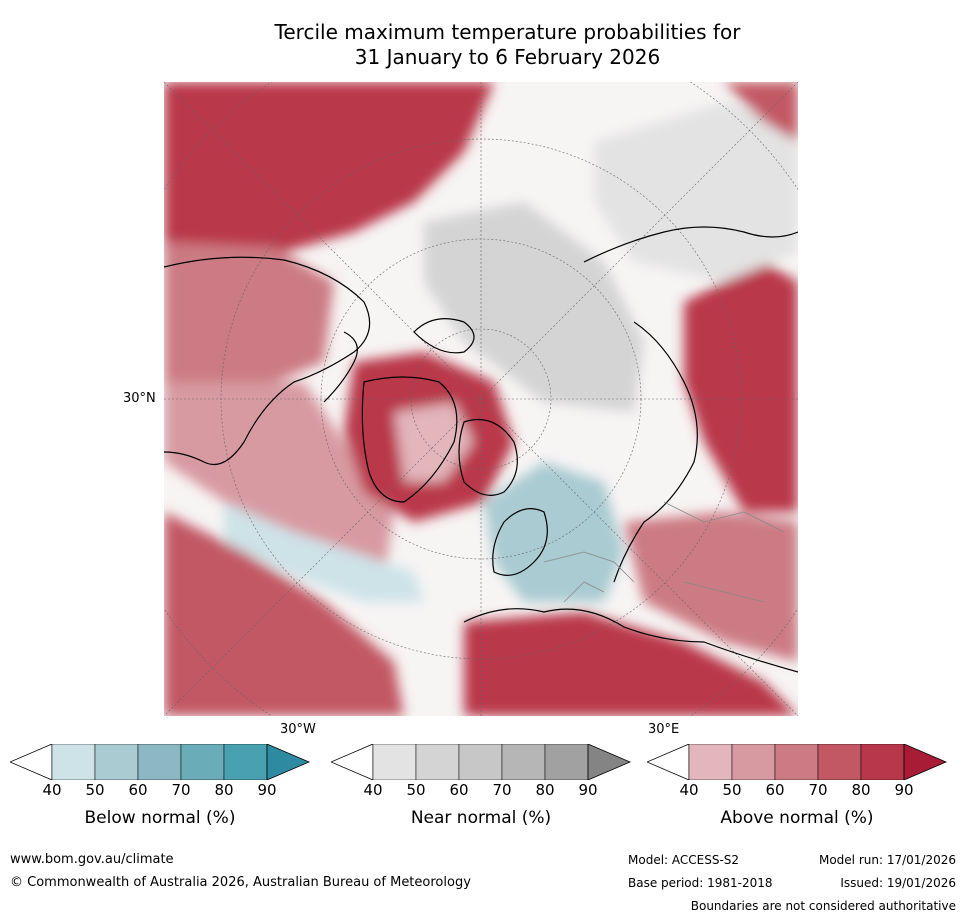 The width and height of the screenshot is (965, 919). I want to click on colorbar-above-normal, so click(797, 762).